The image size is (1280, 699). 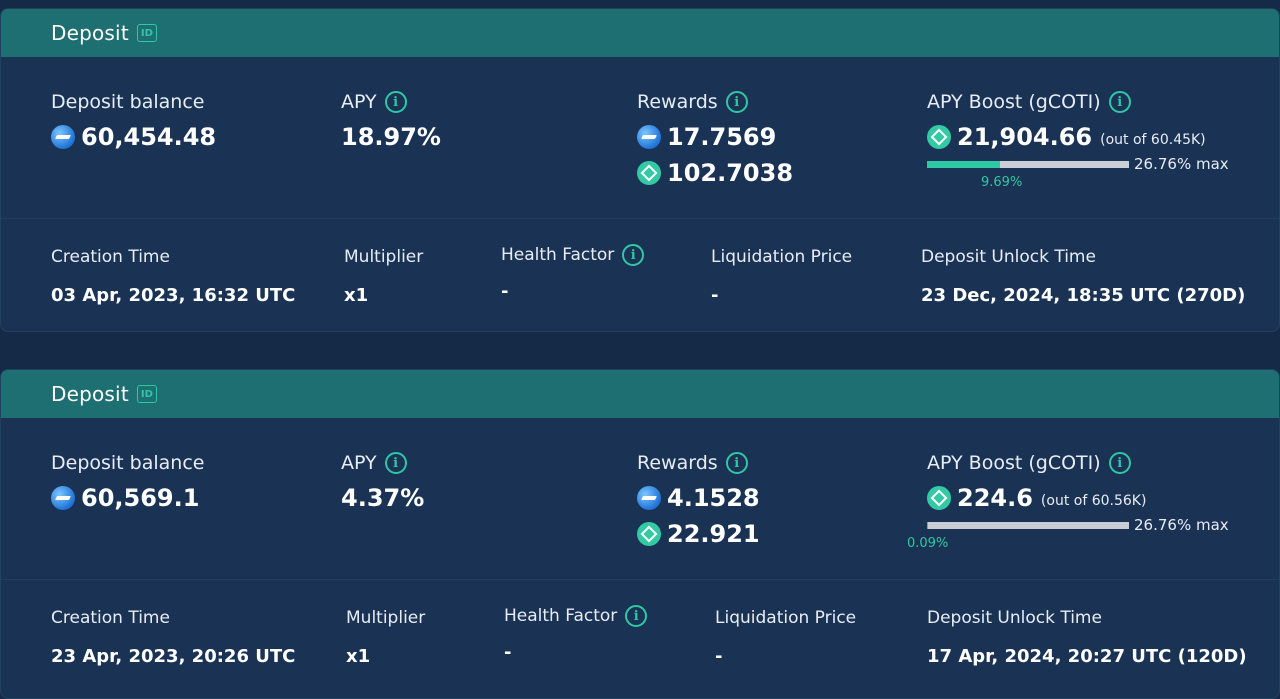 What do you see at coordinates (722, 137) in the screenshot?
I see `reward-1-value: 17.7569` at bounding box center [722, 137].